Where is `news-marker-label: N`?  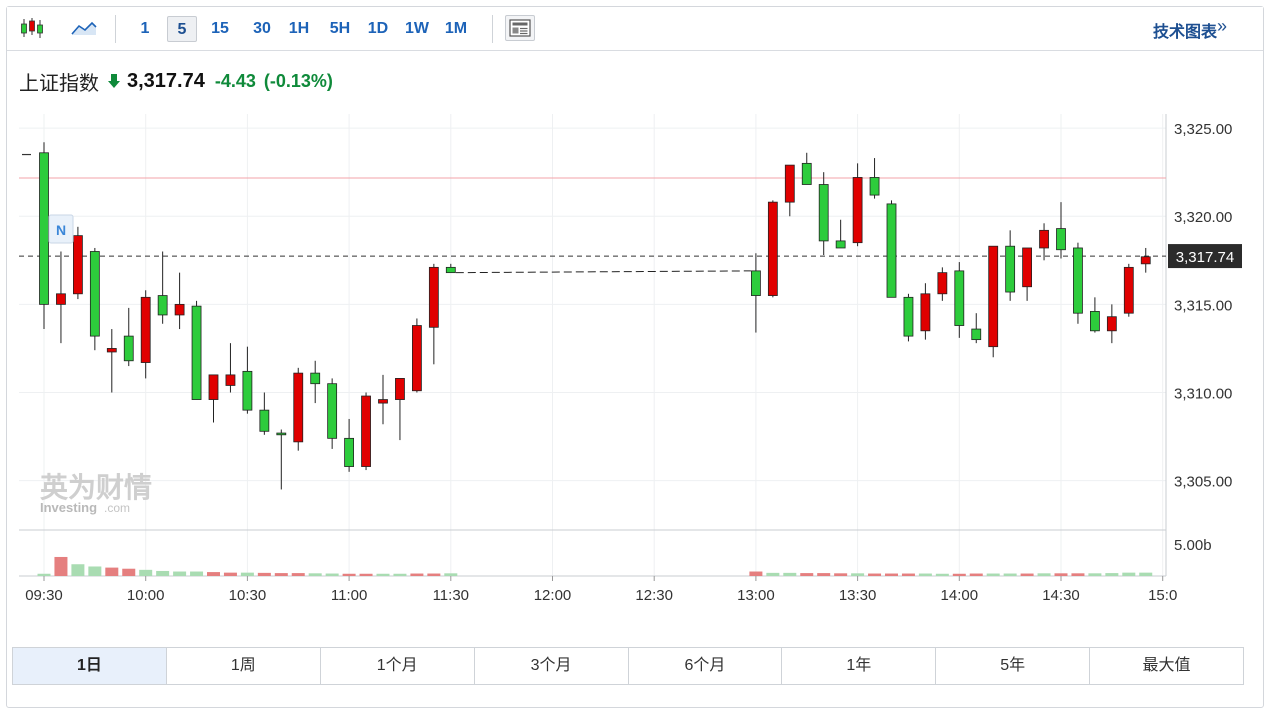 news-marker-label: N is located at coordinates (61, 230).